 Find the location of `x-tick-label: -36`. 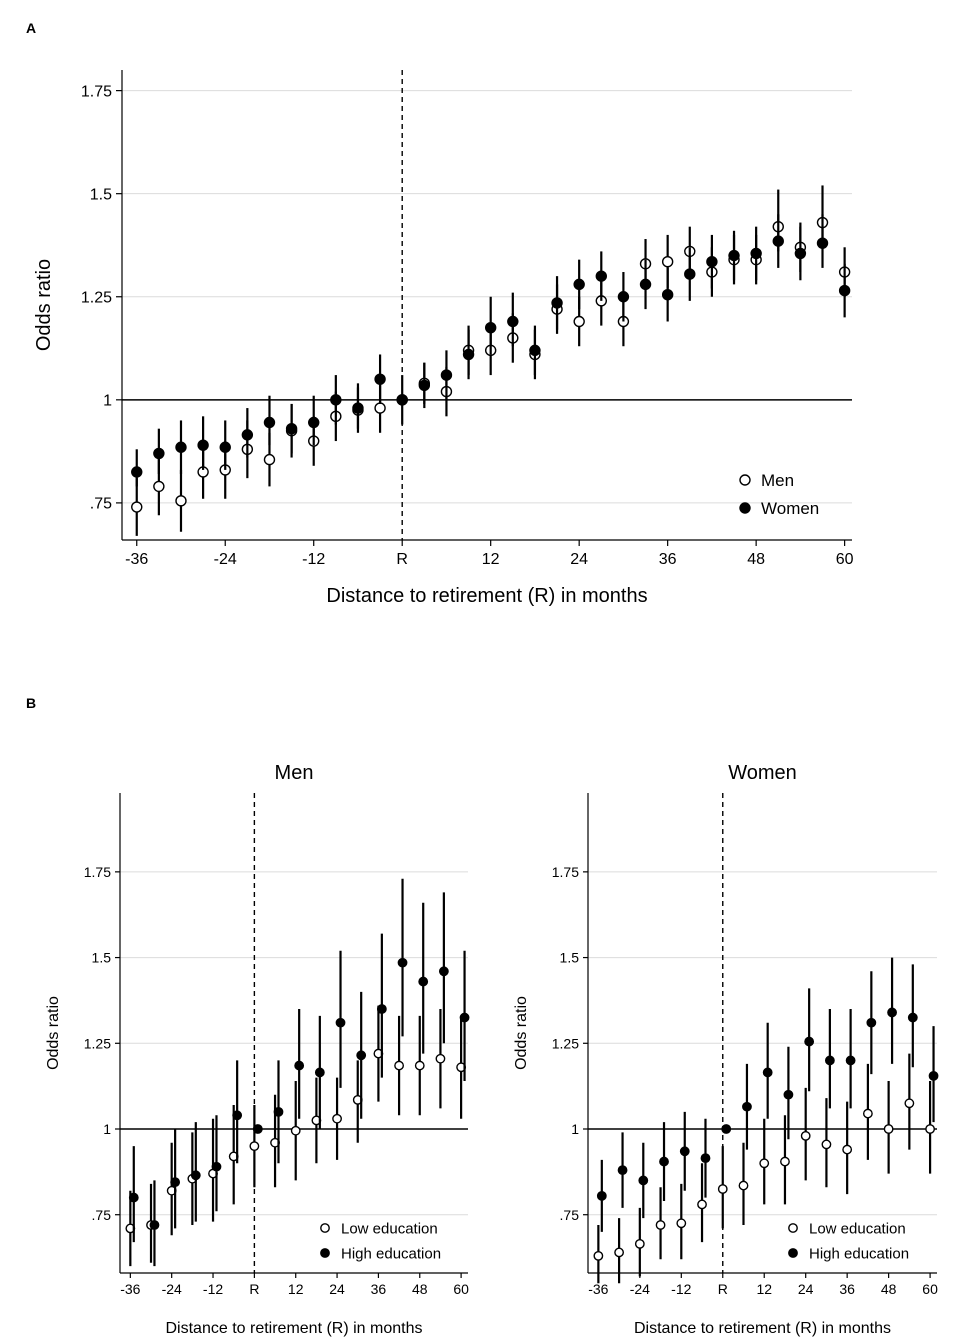

x-tick-label: -36 is located at coordinates (136, 559).